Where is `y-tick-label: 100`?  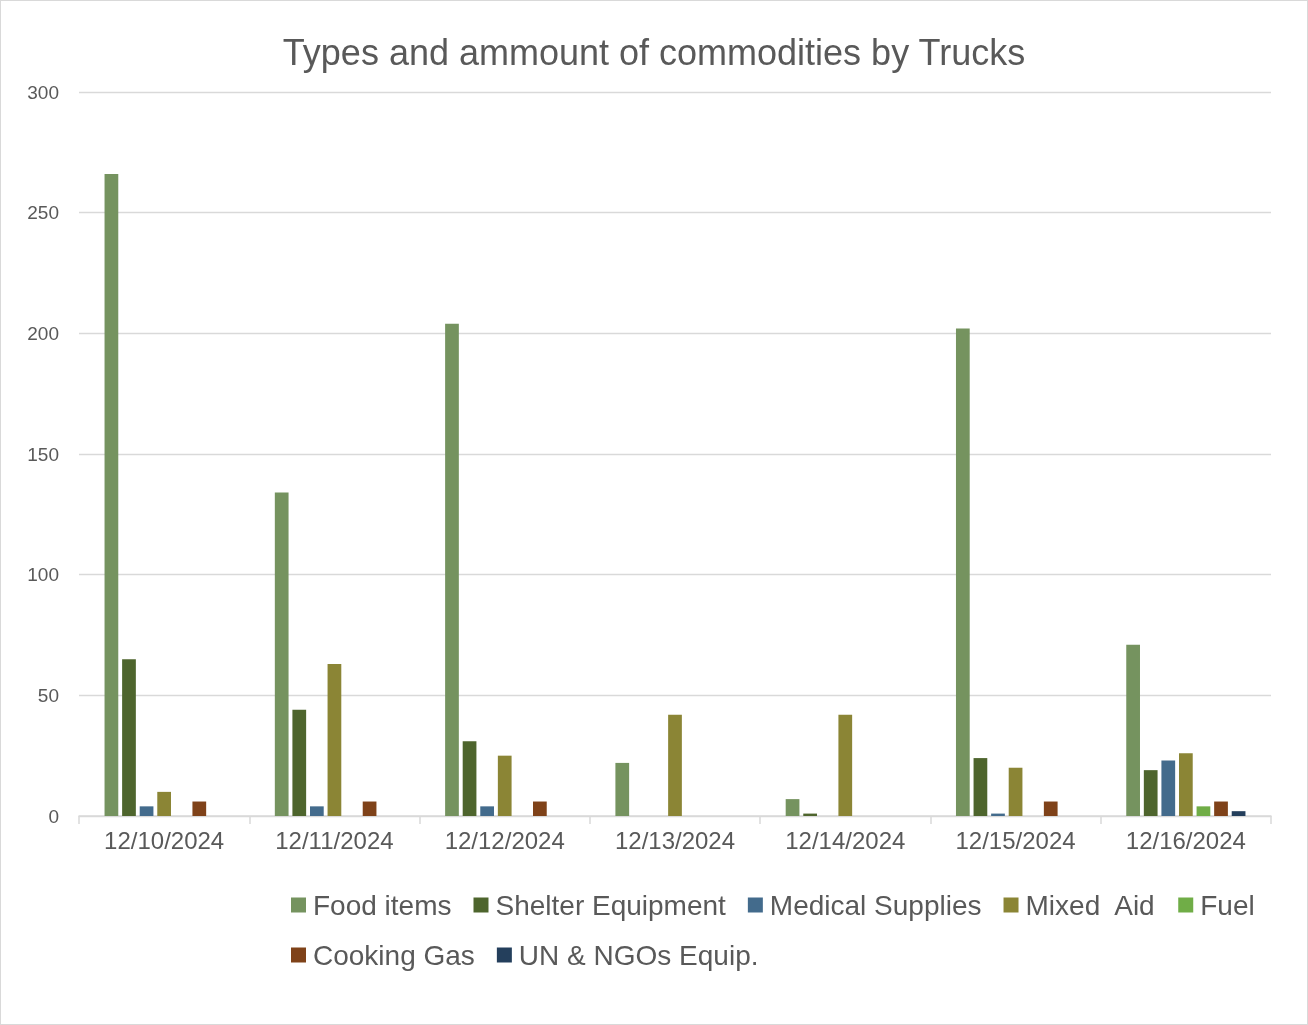 y-tick-label: 100 is located at coordinates (43, 575).